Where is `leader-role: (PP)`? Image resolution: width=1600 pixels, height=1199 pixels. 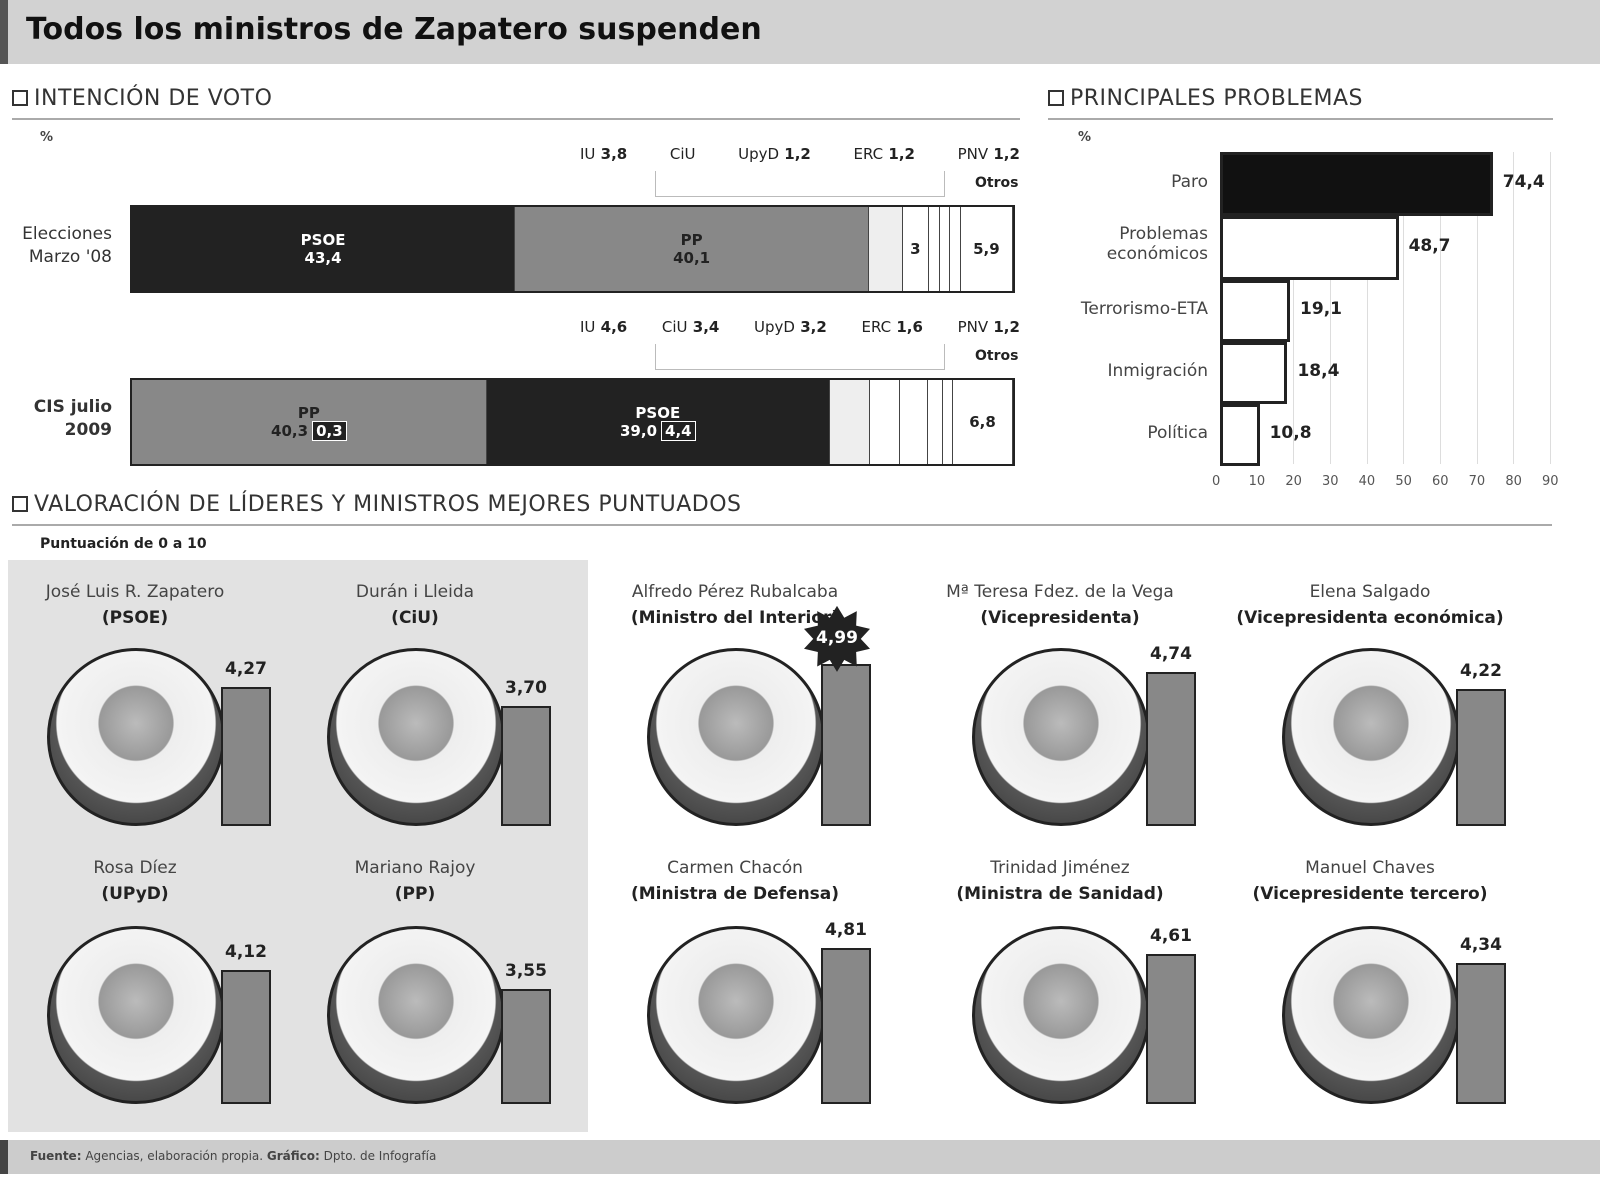 leader-role: (PP) is located at coordinates (415, 894).